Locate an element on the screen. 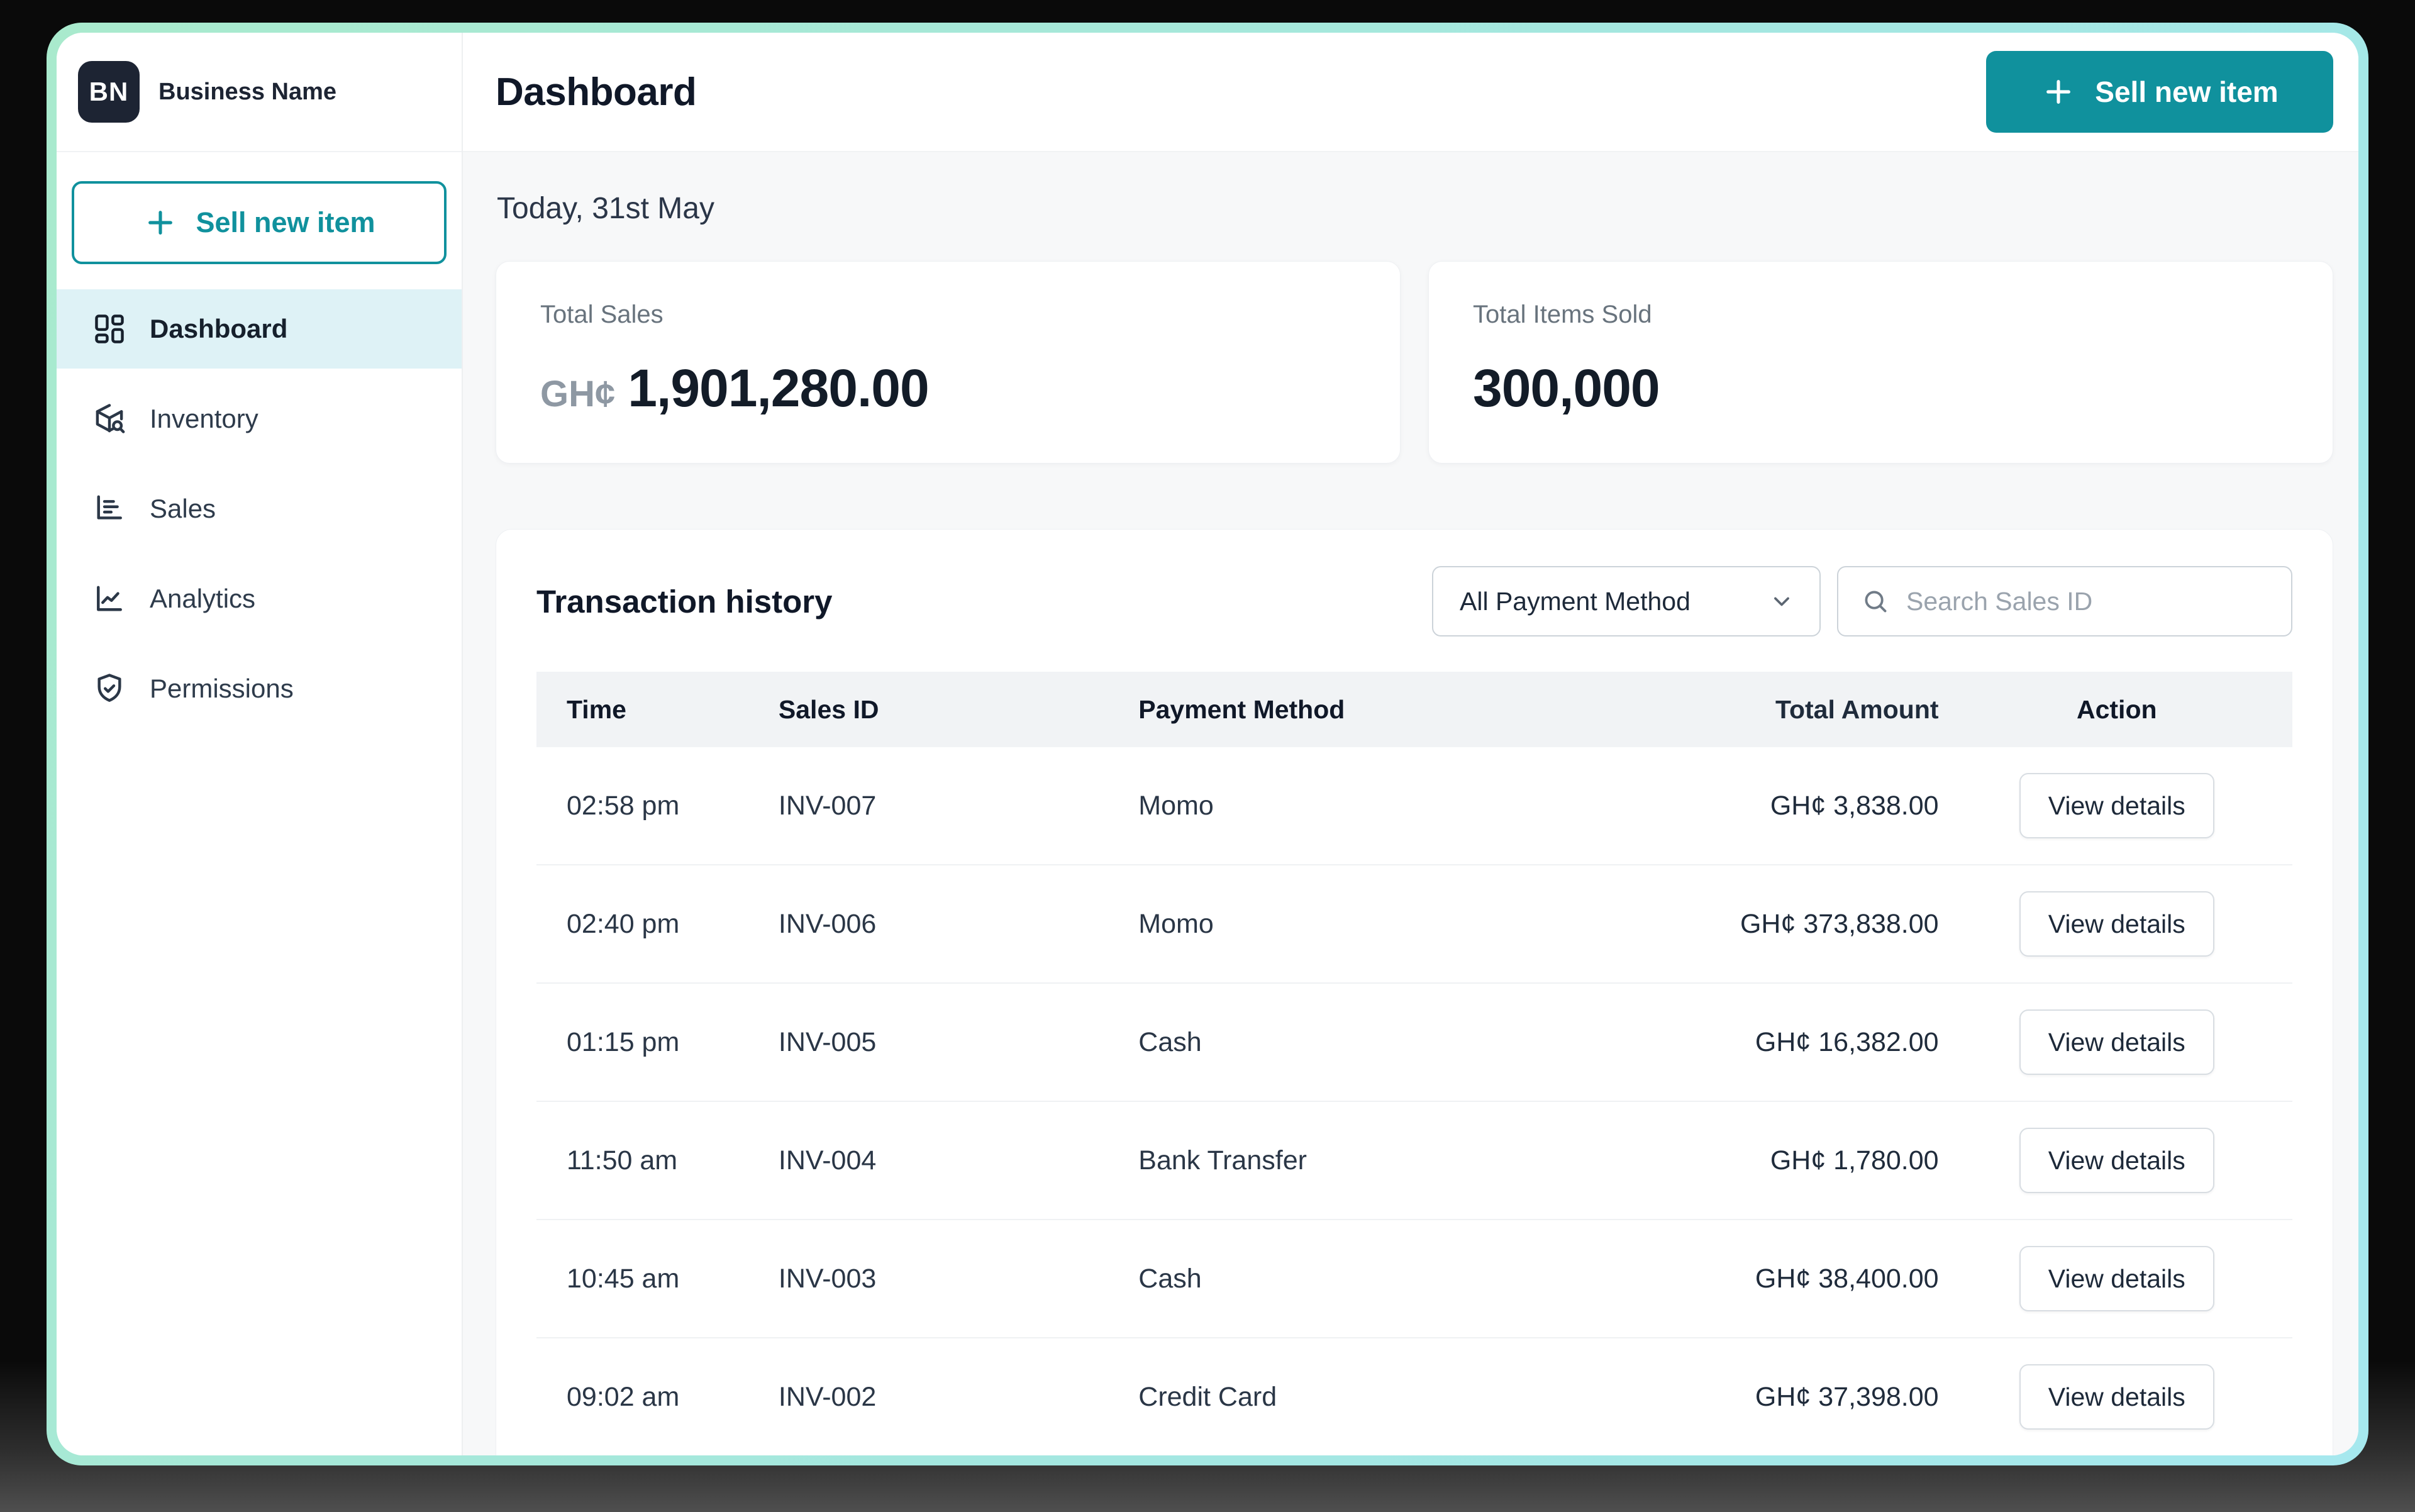 The width and height of the screenshot is (2415, 1512). permissions-icon is located at coordinates (109, 689).